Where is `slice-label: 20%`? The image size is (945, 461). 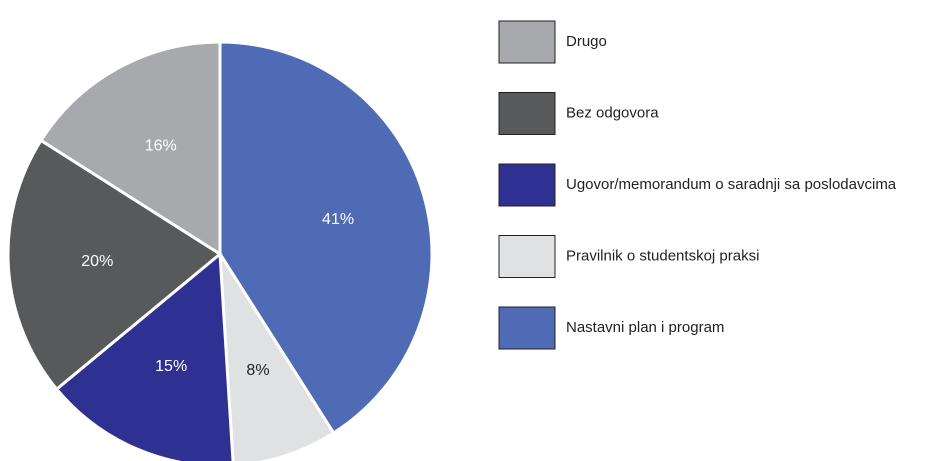 slice-label: 20% is located at coordinates (97, 261).